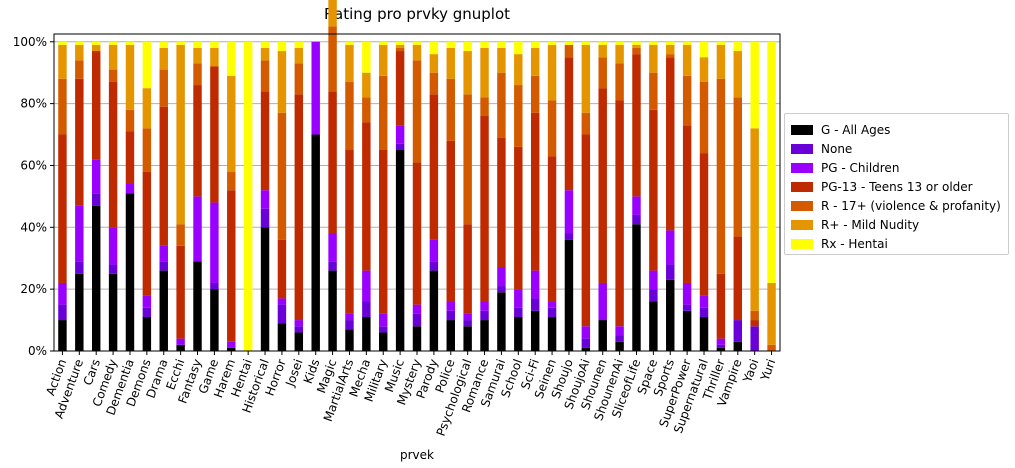  Describe the element at coordinates (899, 129) in the screenshot. I see `legend-item: G - All Ages` at that location.